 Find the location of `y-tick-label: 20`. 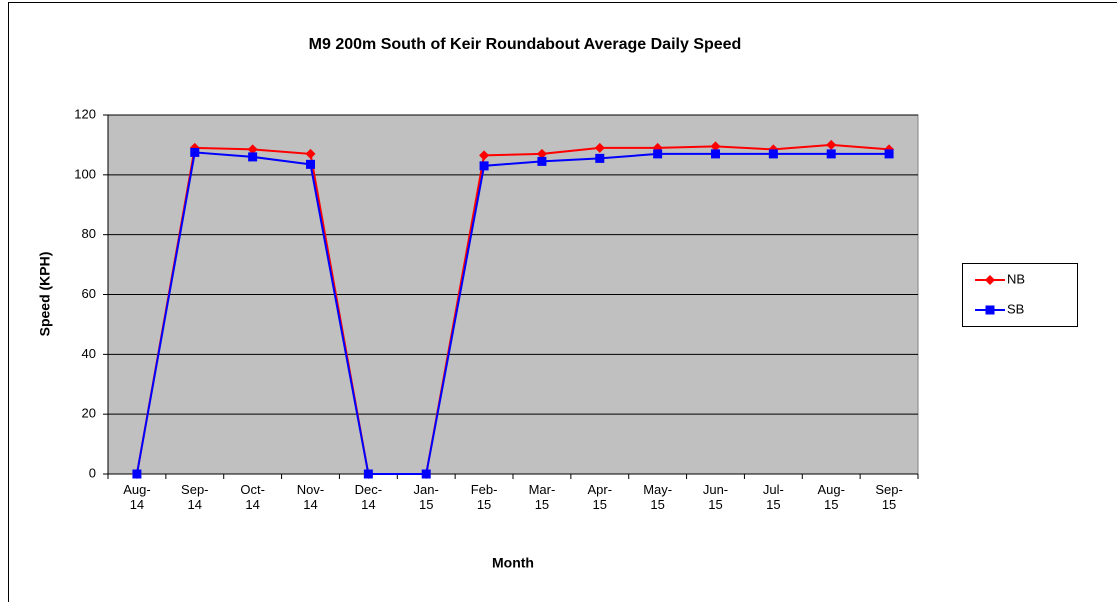

y-tick-label: 20 is located at coordinates (89, 413).